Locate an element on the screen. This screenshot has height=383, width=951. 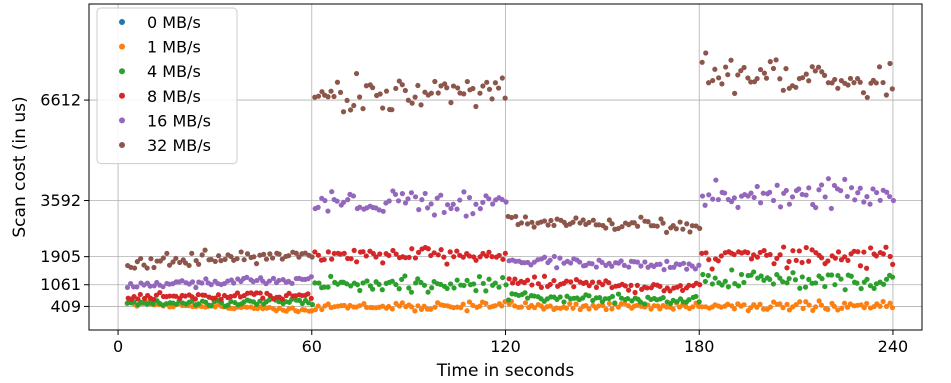
legend: 0 MB/s 1 MB/s 4 MB/s 8 MB/s 16 MB/s 32 MB/s is located at coordinates (167, 86).